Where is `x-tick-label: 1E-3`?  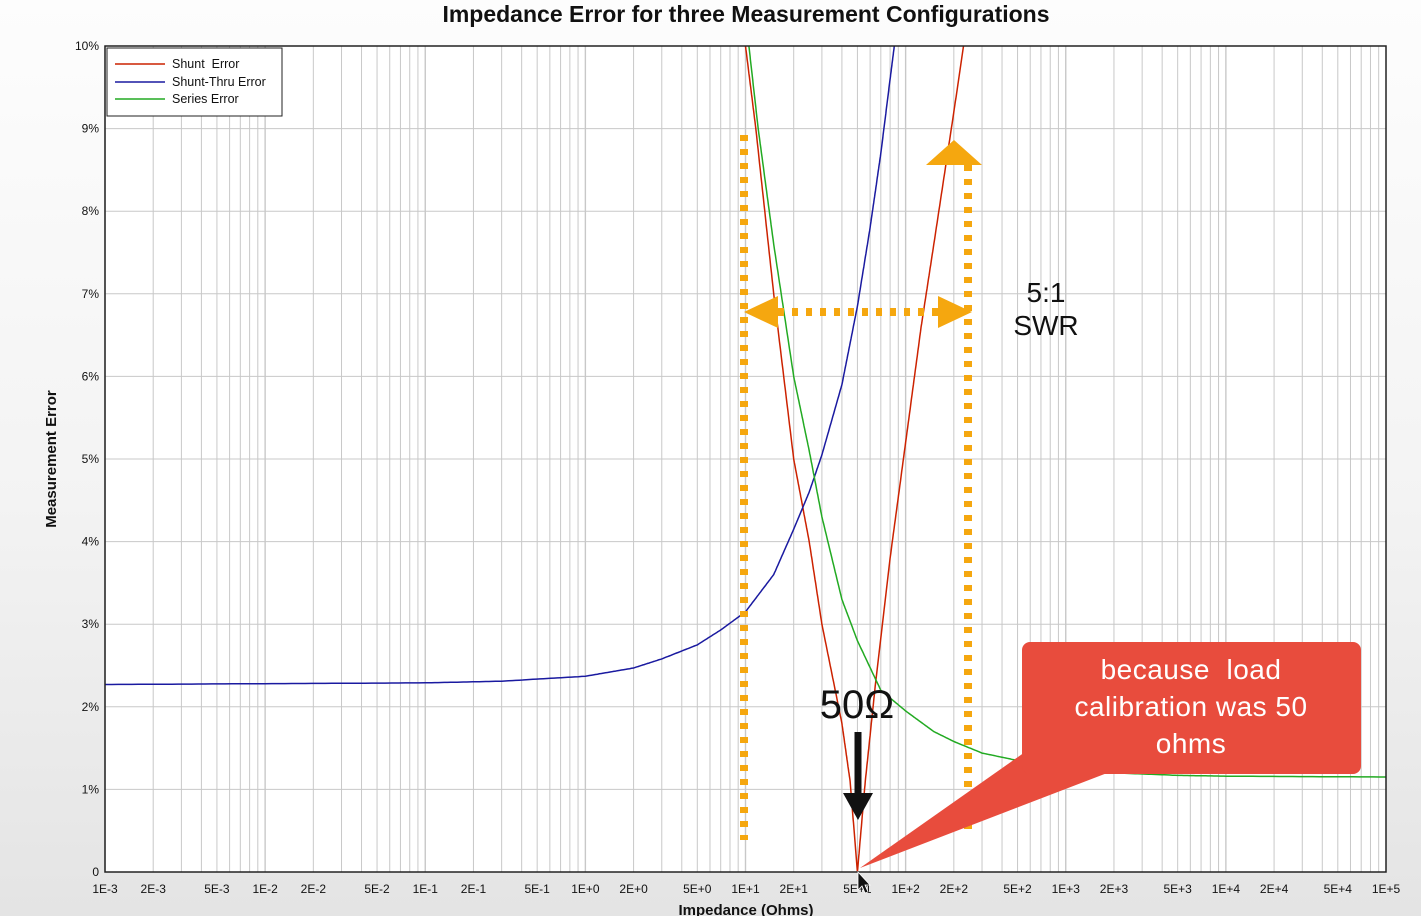
x-tick-label: 1E-3 is located at coordinates (105, 889).